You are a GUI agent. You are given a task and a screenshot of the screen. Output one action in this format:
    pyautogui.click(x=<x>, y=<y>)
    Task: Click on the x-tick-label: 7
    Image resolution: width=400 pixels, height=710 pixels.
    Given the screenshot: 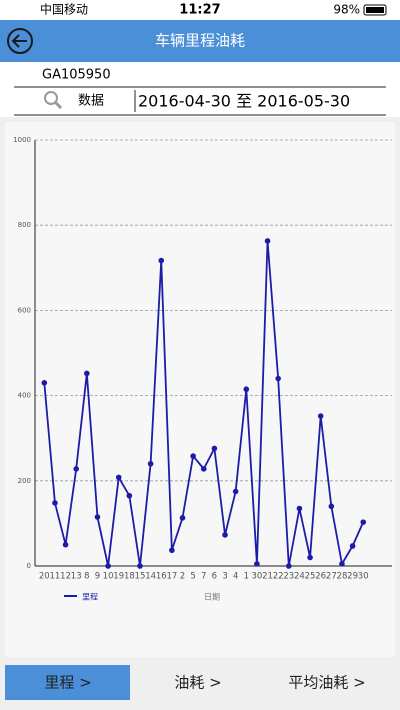 What is the action you would take?
    pyautogui.click(x=203, y=577)
    